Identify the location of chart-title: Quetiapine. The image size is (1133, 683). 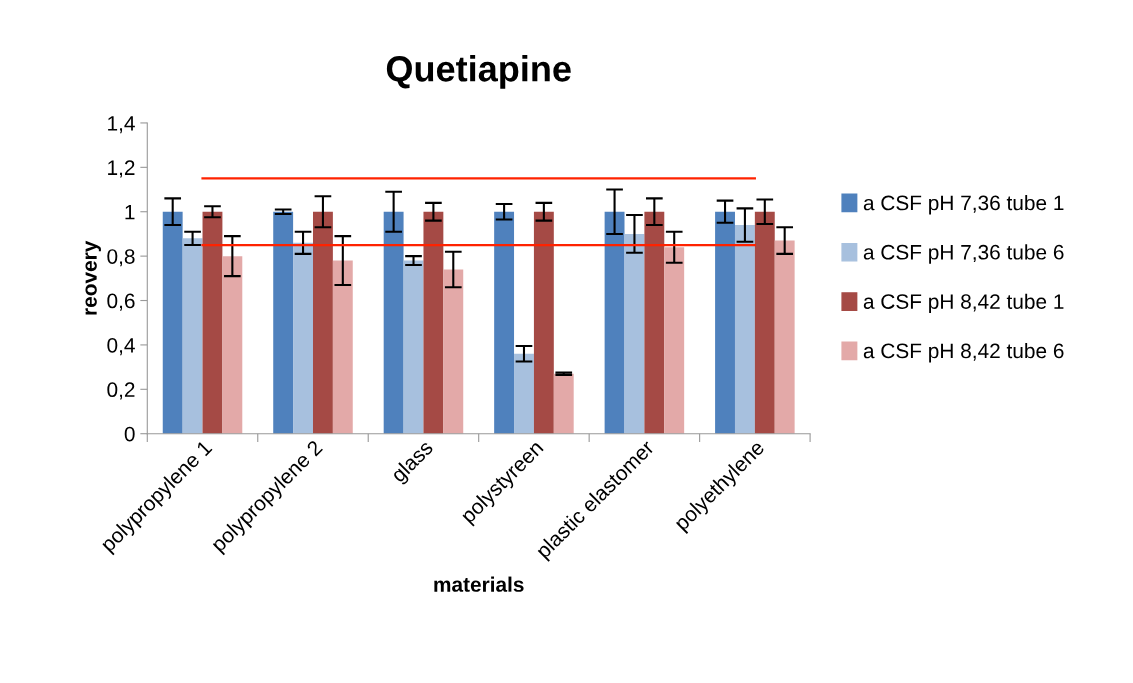
(478, 72).